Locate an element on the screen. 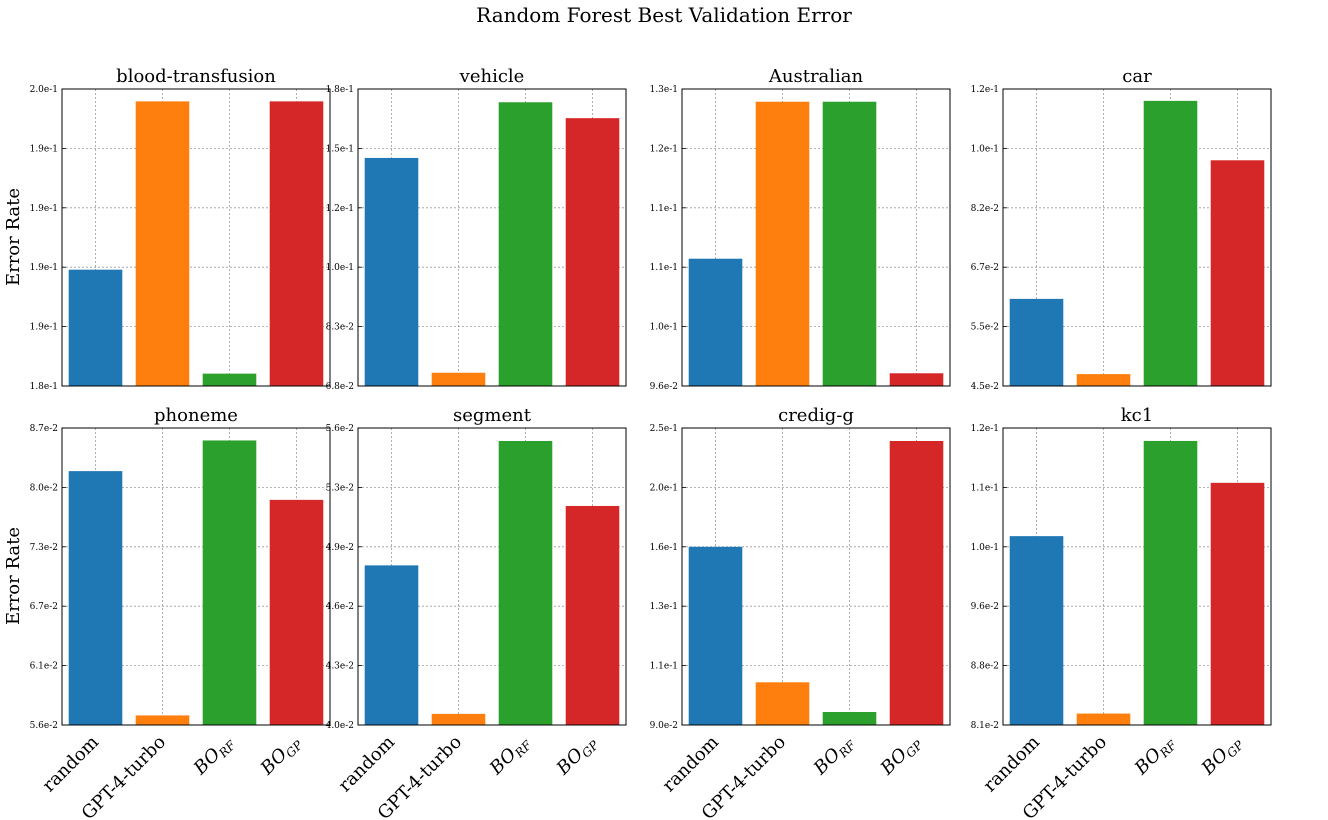 The width and height of the screenshot is (1328, 820). y-tick-label: 8.3e-2 is located at coordinates (340, 328).